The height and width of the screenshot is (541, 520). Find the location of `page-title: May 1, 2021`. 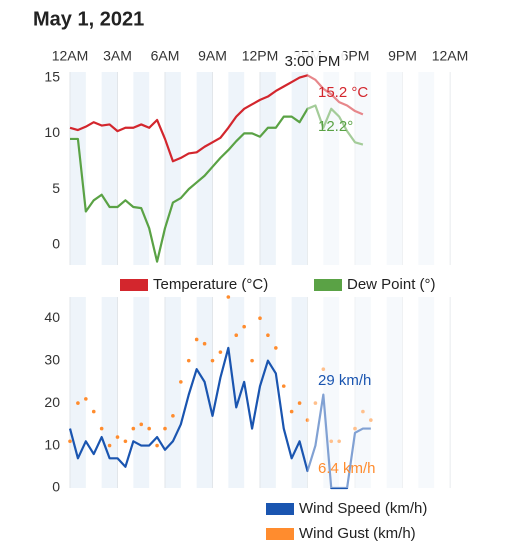

page-title: May 1, 2021 is located at coordinates (88, 19).